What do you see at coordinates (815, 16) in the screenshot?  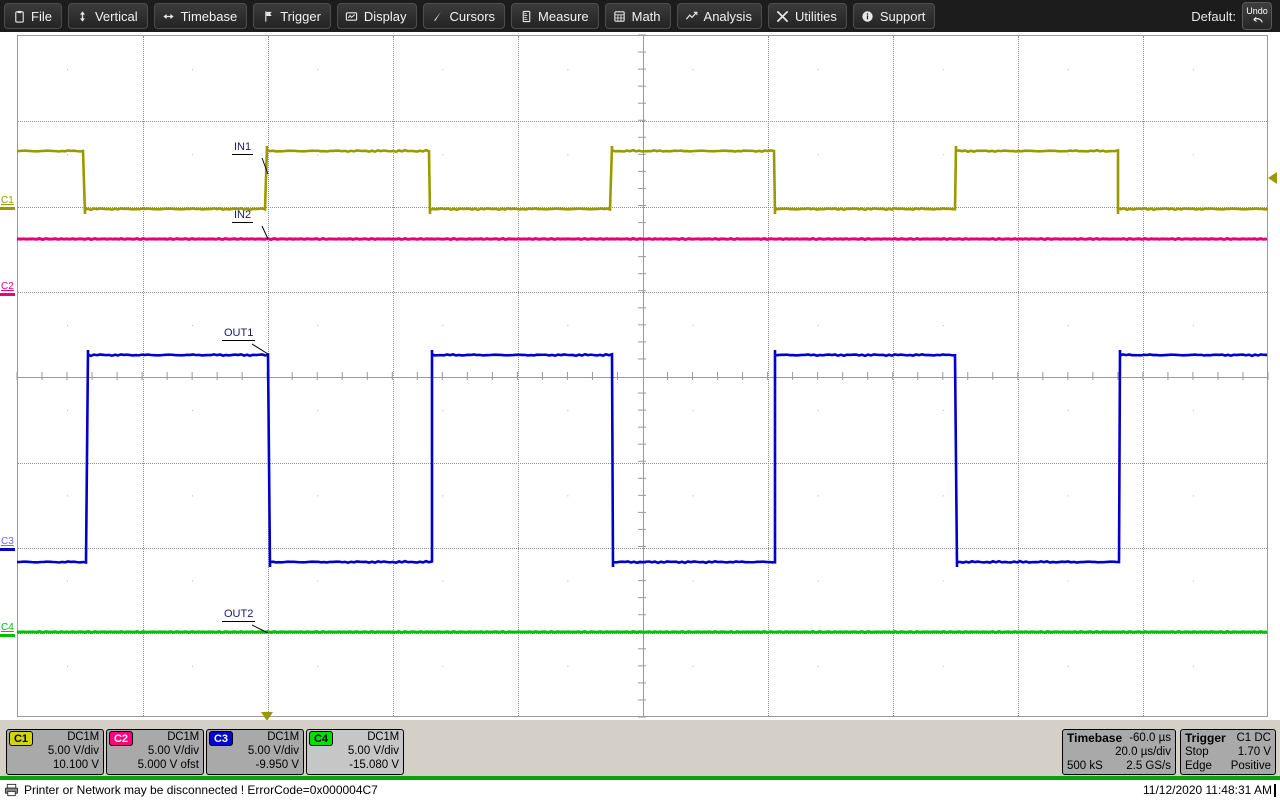 I see `menu-button-utilities-label: Utilities` at bounding box center [815, 16].